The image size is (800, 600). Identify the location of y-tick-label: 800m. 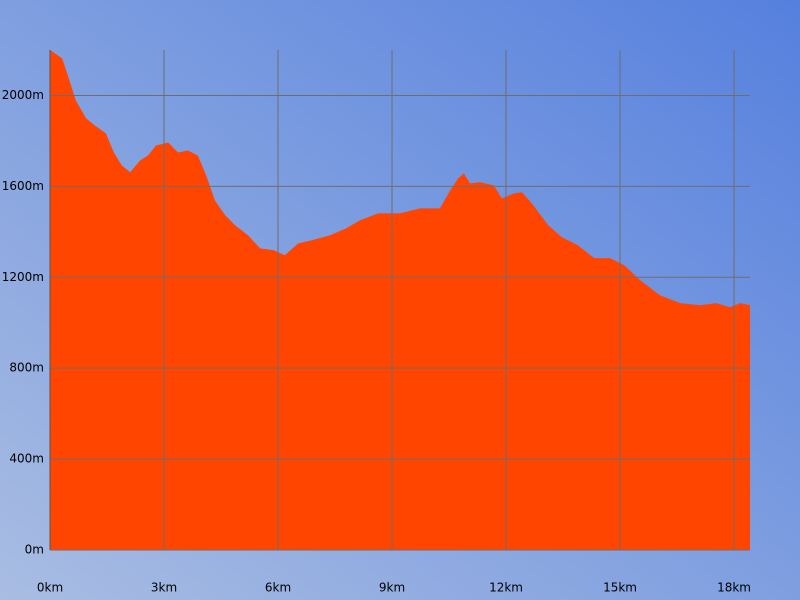
(26, 368).